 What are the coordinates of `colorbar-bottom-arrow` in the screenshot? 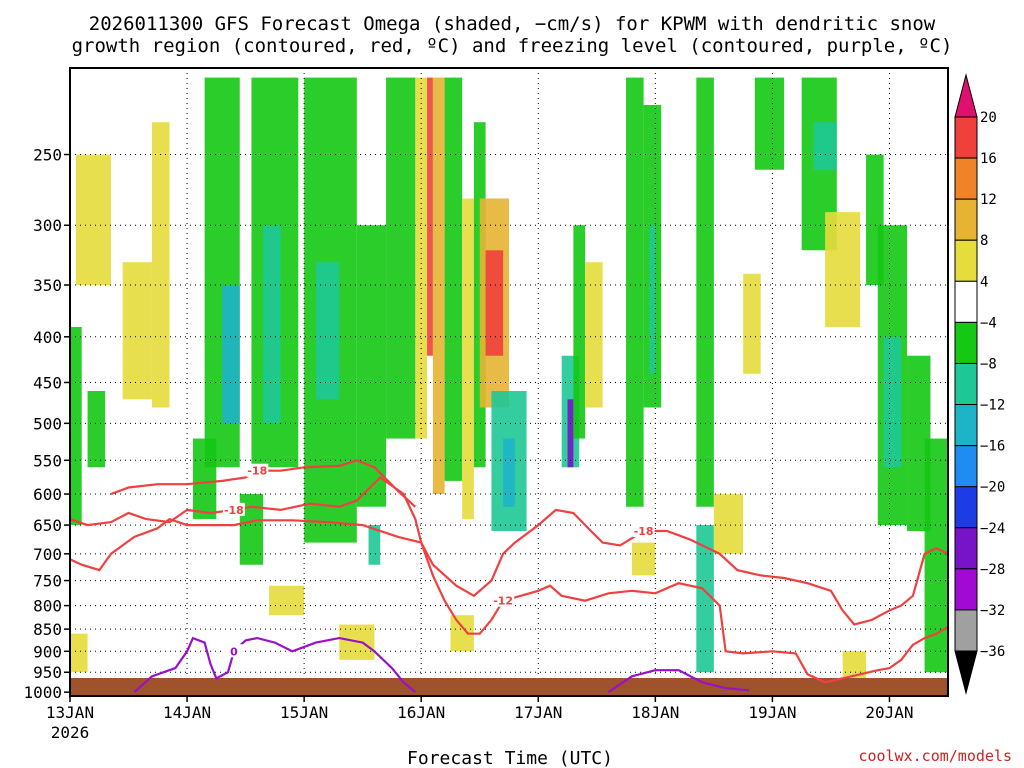 It's located at (966, 672).